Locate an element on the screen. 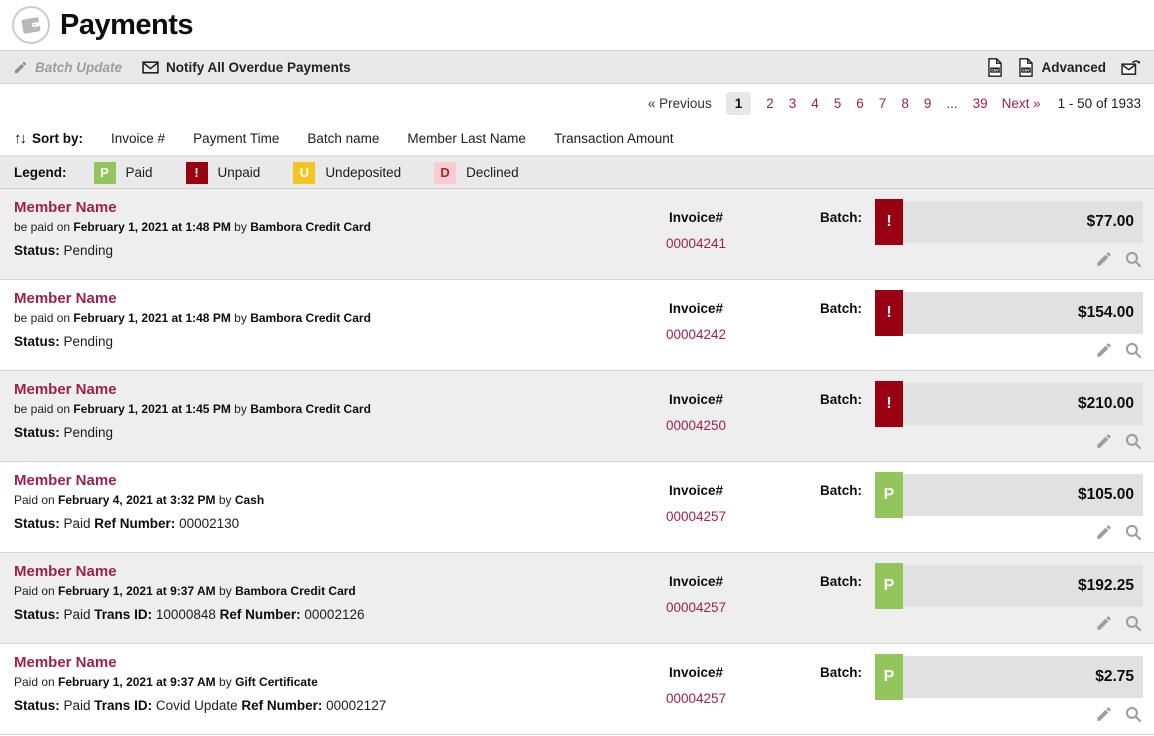 The width and height of the screenshot is (1154, 736). status-badge: P is located at coordinates (889, 586).